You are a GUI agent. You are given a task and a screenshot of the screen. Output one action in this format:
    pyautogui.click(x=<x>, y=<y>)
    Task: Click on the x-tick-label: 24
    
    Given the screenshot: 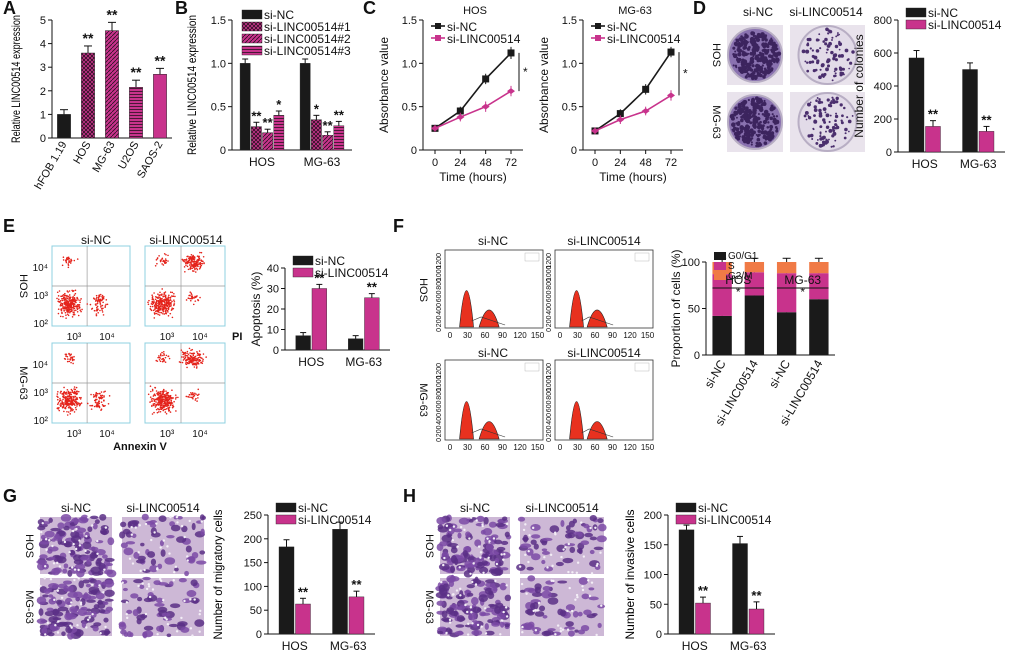 What is the action you would take?
    pyautogui.click(x=620, y=163)
    